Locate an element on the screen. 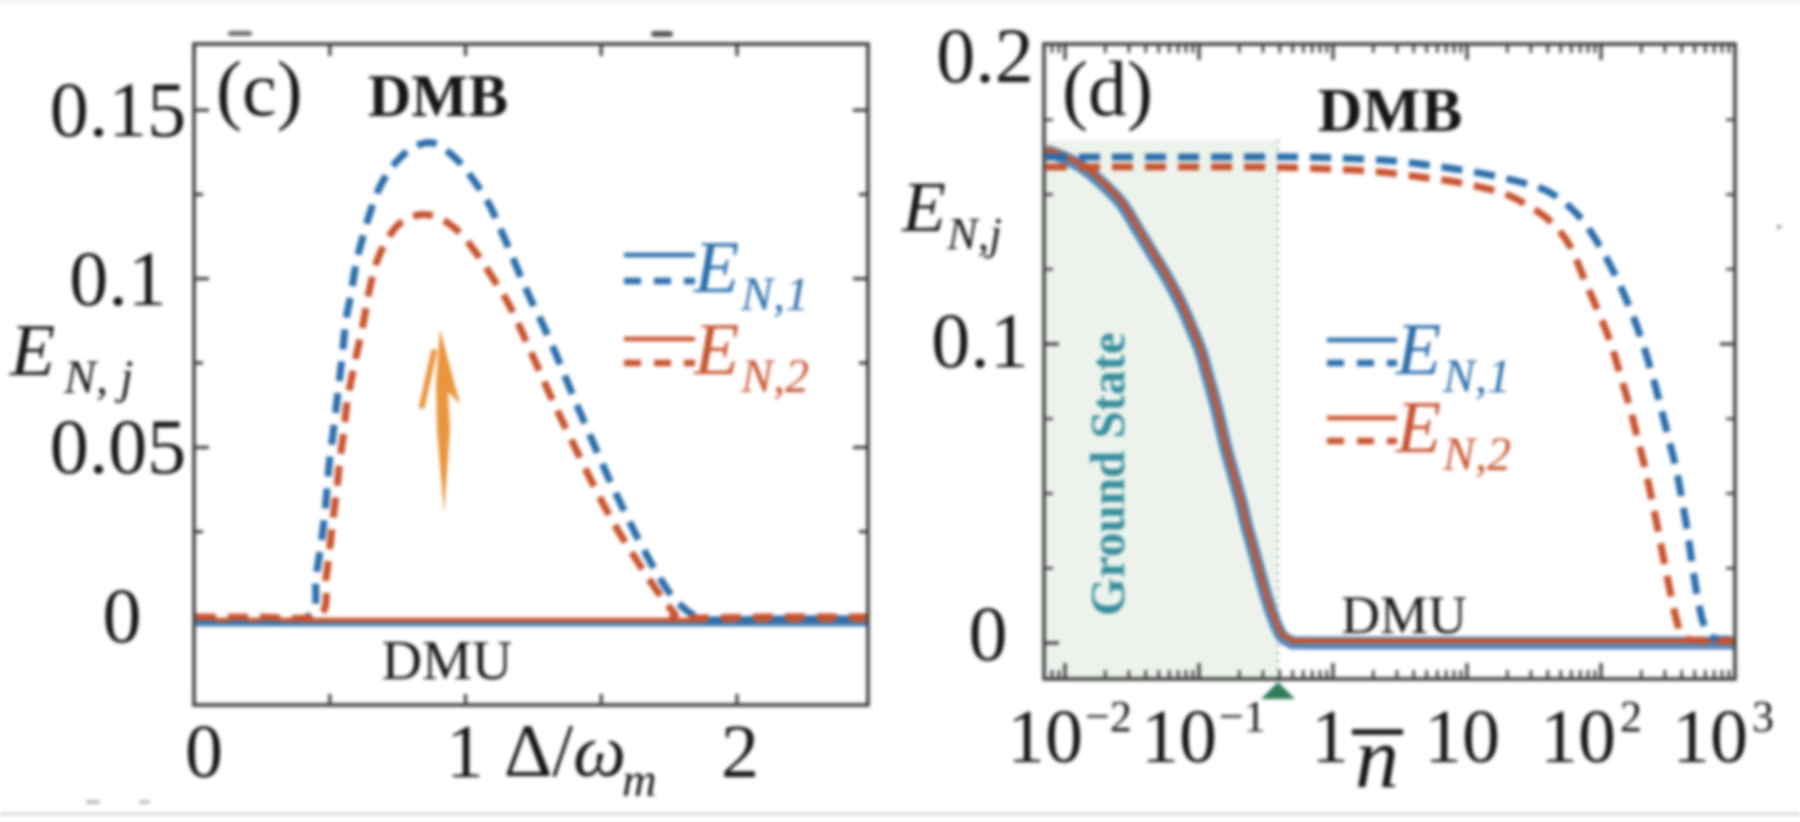 This screenshot has height=822, width=1800. svg-text: Δ/ω is located at coordinates (565, 751).